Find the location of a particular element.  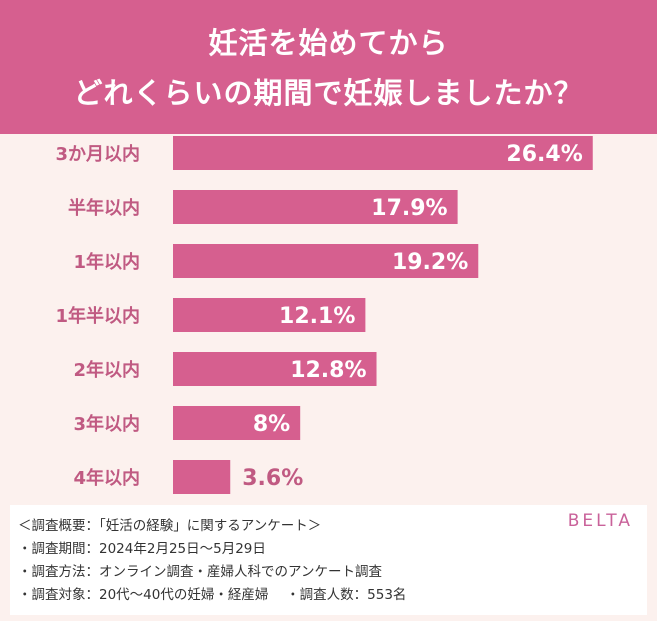

value-label: 26.4% is located at coordinates (544, 154).